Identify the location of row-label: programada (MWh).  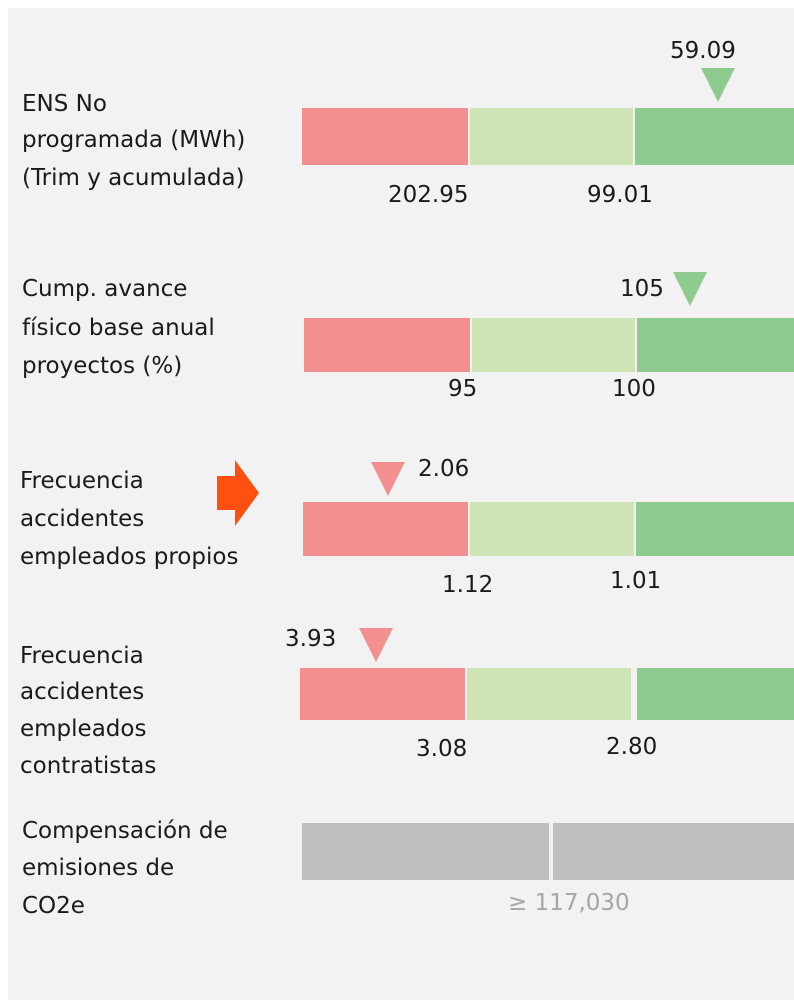
(134, 140).